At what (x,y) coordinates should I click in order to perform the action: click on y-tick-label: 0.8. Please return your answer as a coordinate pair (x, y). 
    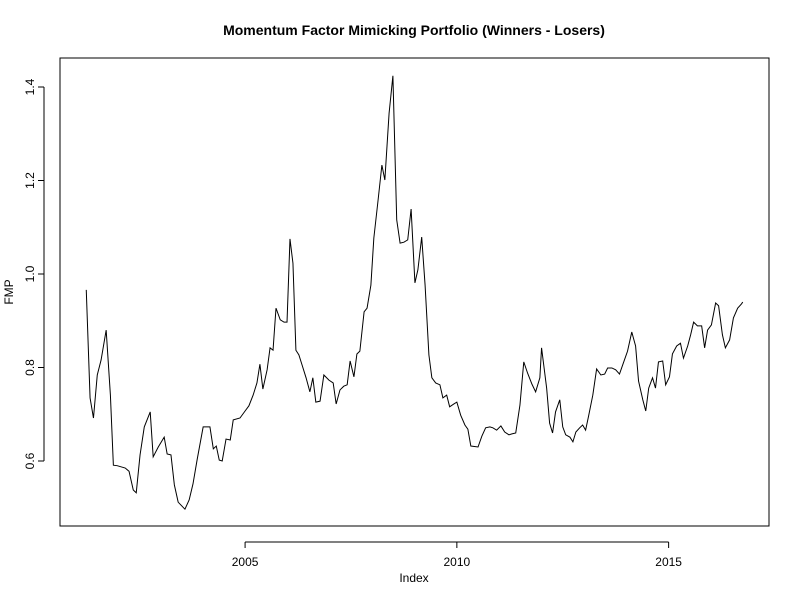
    Looking at the image, I should click on (30, 367).